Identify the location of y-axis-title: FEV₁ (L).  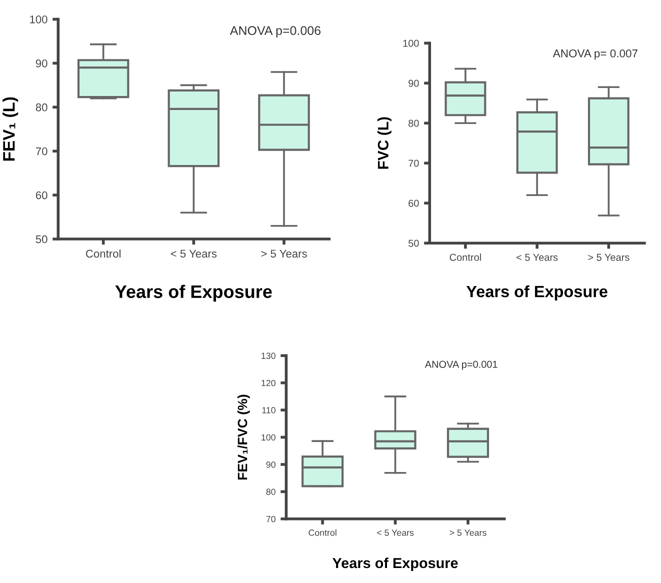
(10, 129).